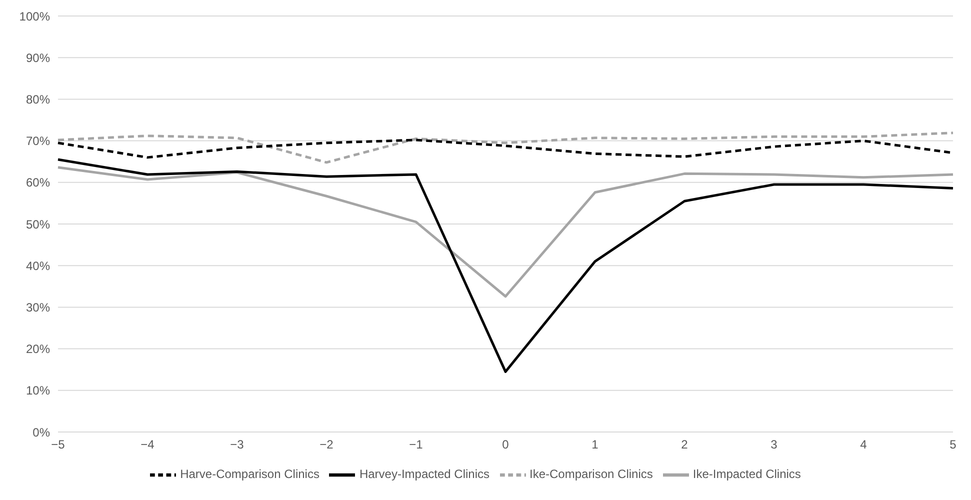 This screenshot has width=971, height=500. Describe the element at coordinates (58, 445) in the screenshot. I see `x-tick-label: −5` at that location.